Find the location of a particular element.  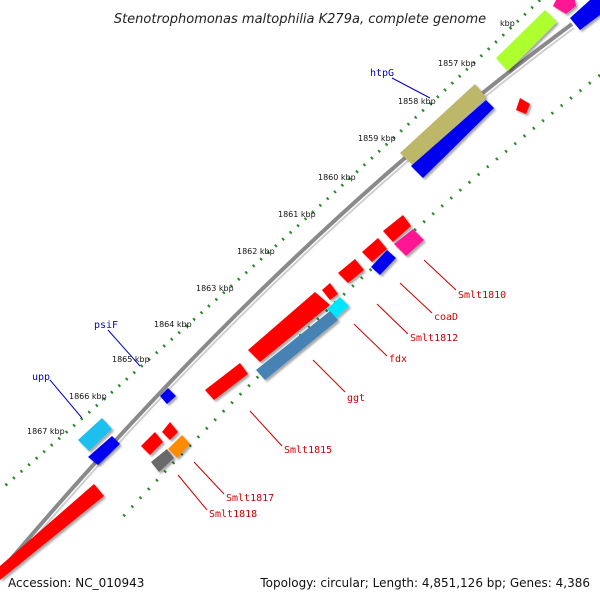

label-Smlt1812: Smlt1812 is located at coordinates (434, 338).